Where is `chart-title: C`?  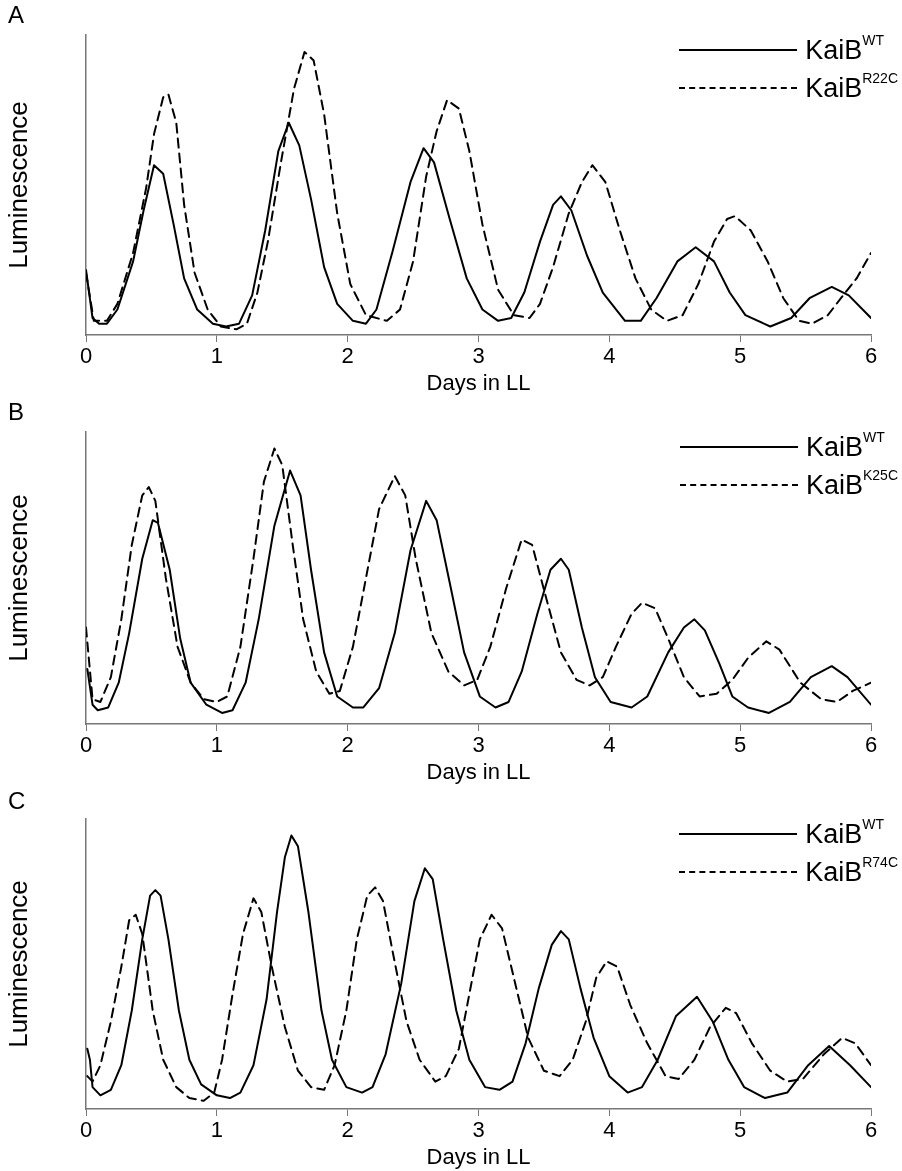 chart-title: C is located at coordinates (17, 800).